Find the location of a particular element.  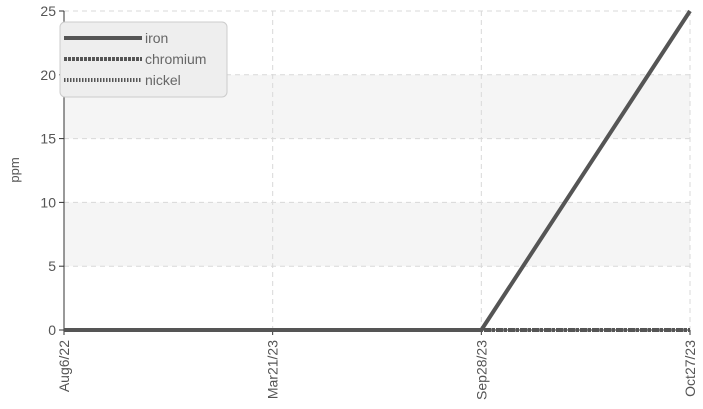

y-tick-label: 15 is located at coordinates (48, 139).